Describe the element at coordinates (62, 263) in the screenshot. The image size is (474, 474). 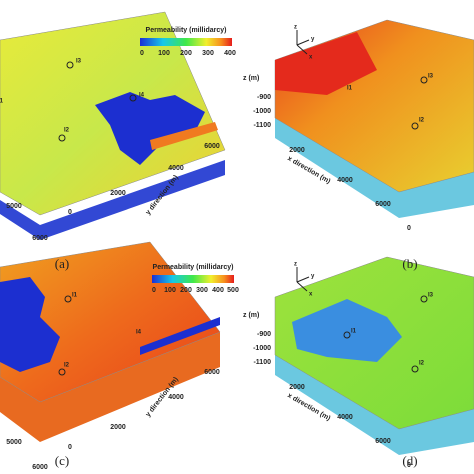
I see `panel-label: (a)` at that location.